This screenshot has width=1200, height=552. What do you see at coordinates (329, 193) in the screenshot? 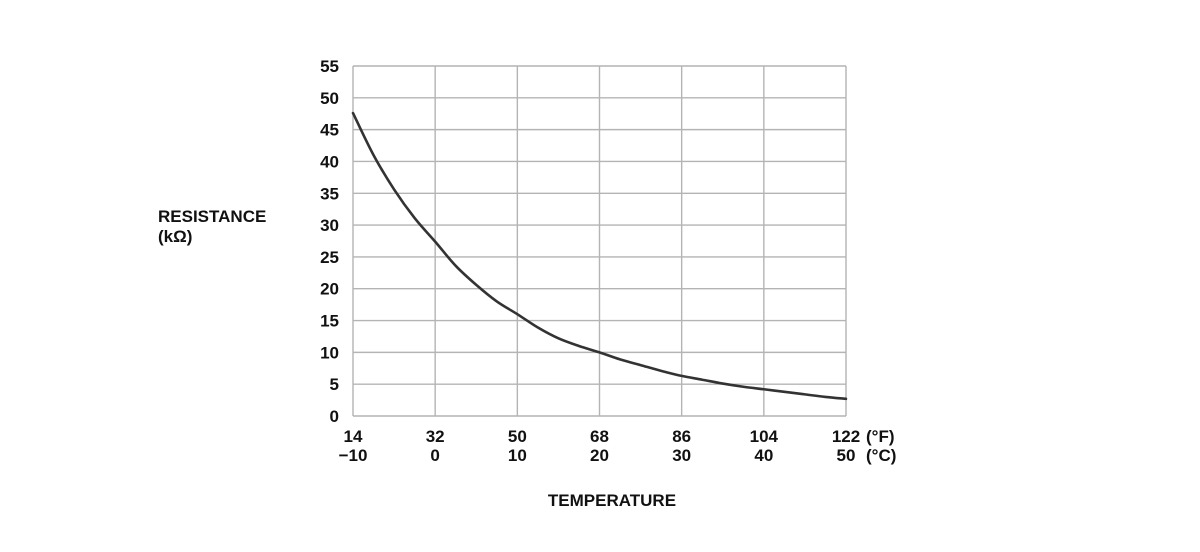
I see `y-tick-label: 35` at bounding box center [329, 193].